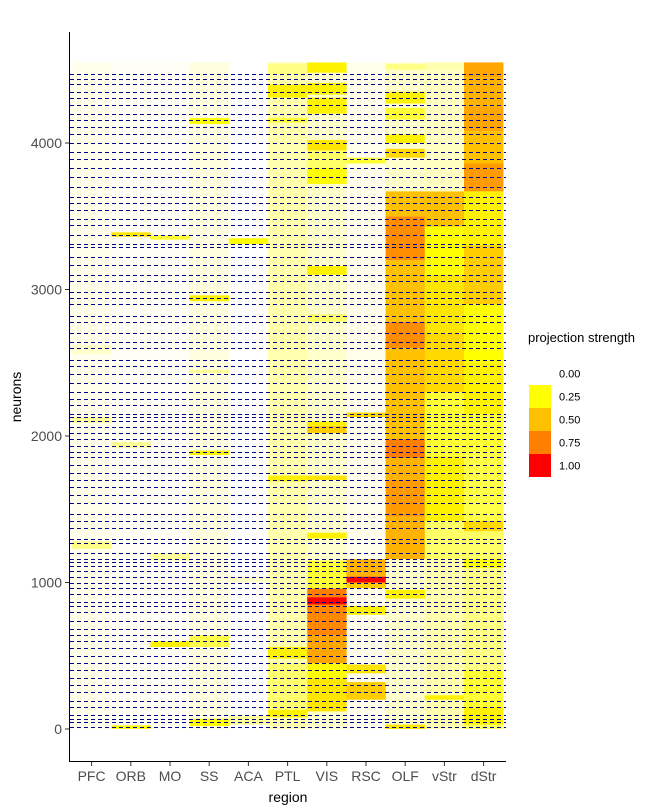  I want to click on x-tick-label-pfc: PFC, so click(92, 776).